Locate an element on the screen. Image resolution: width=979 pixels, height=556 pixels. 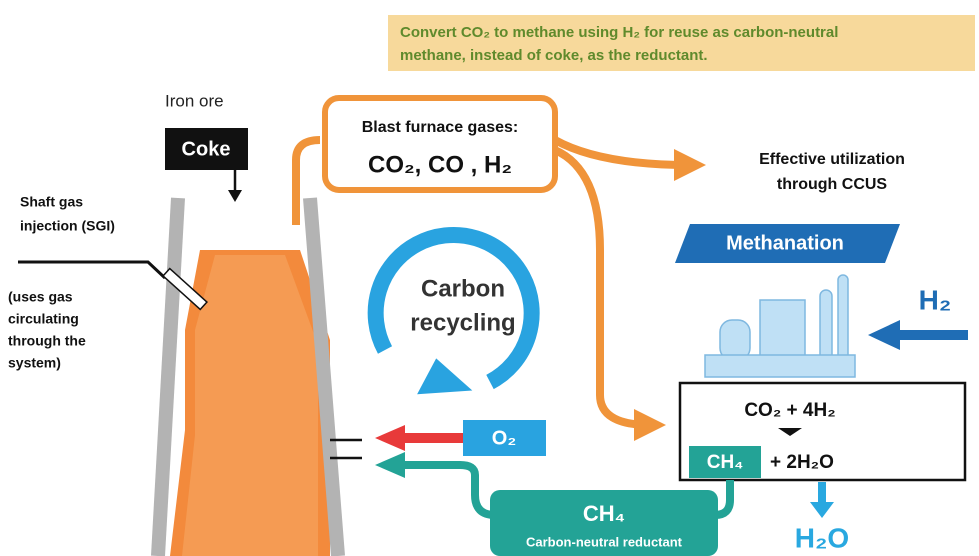
h2-arrow-head is located at coordinates (884, 335).